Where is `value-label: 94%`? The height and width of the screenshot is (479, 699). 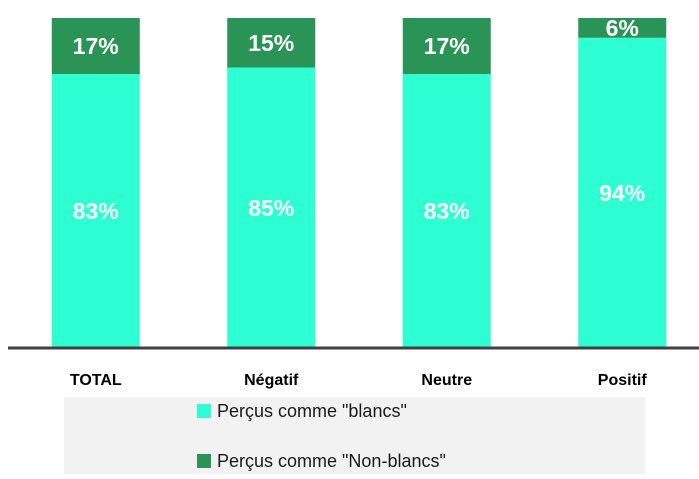
value-label: 94% is located at coordinates (622, 193).